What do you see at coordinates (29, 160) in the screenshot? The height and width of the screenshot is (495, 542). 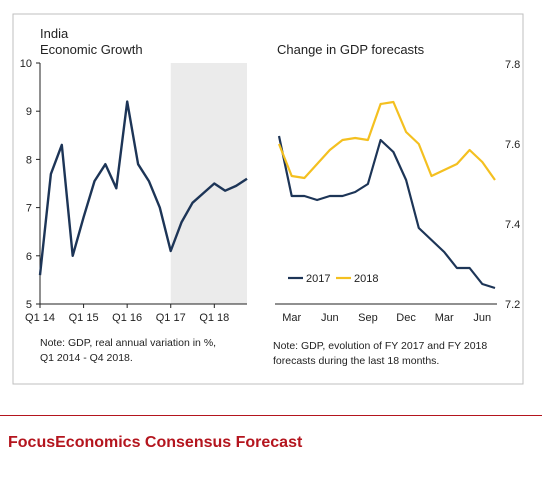 I see `growth-y-tick-label: 8` at bounding box center [29, 160].